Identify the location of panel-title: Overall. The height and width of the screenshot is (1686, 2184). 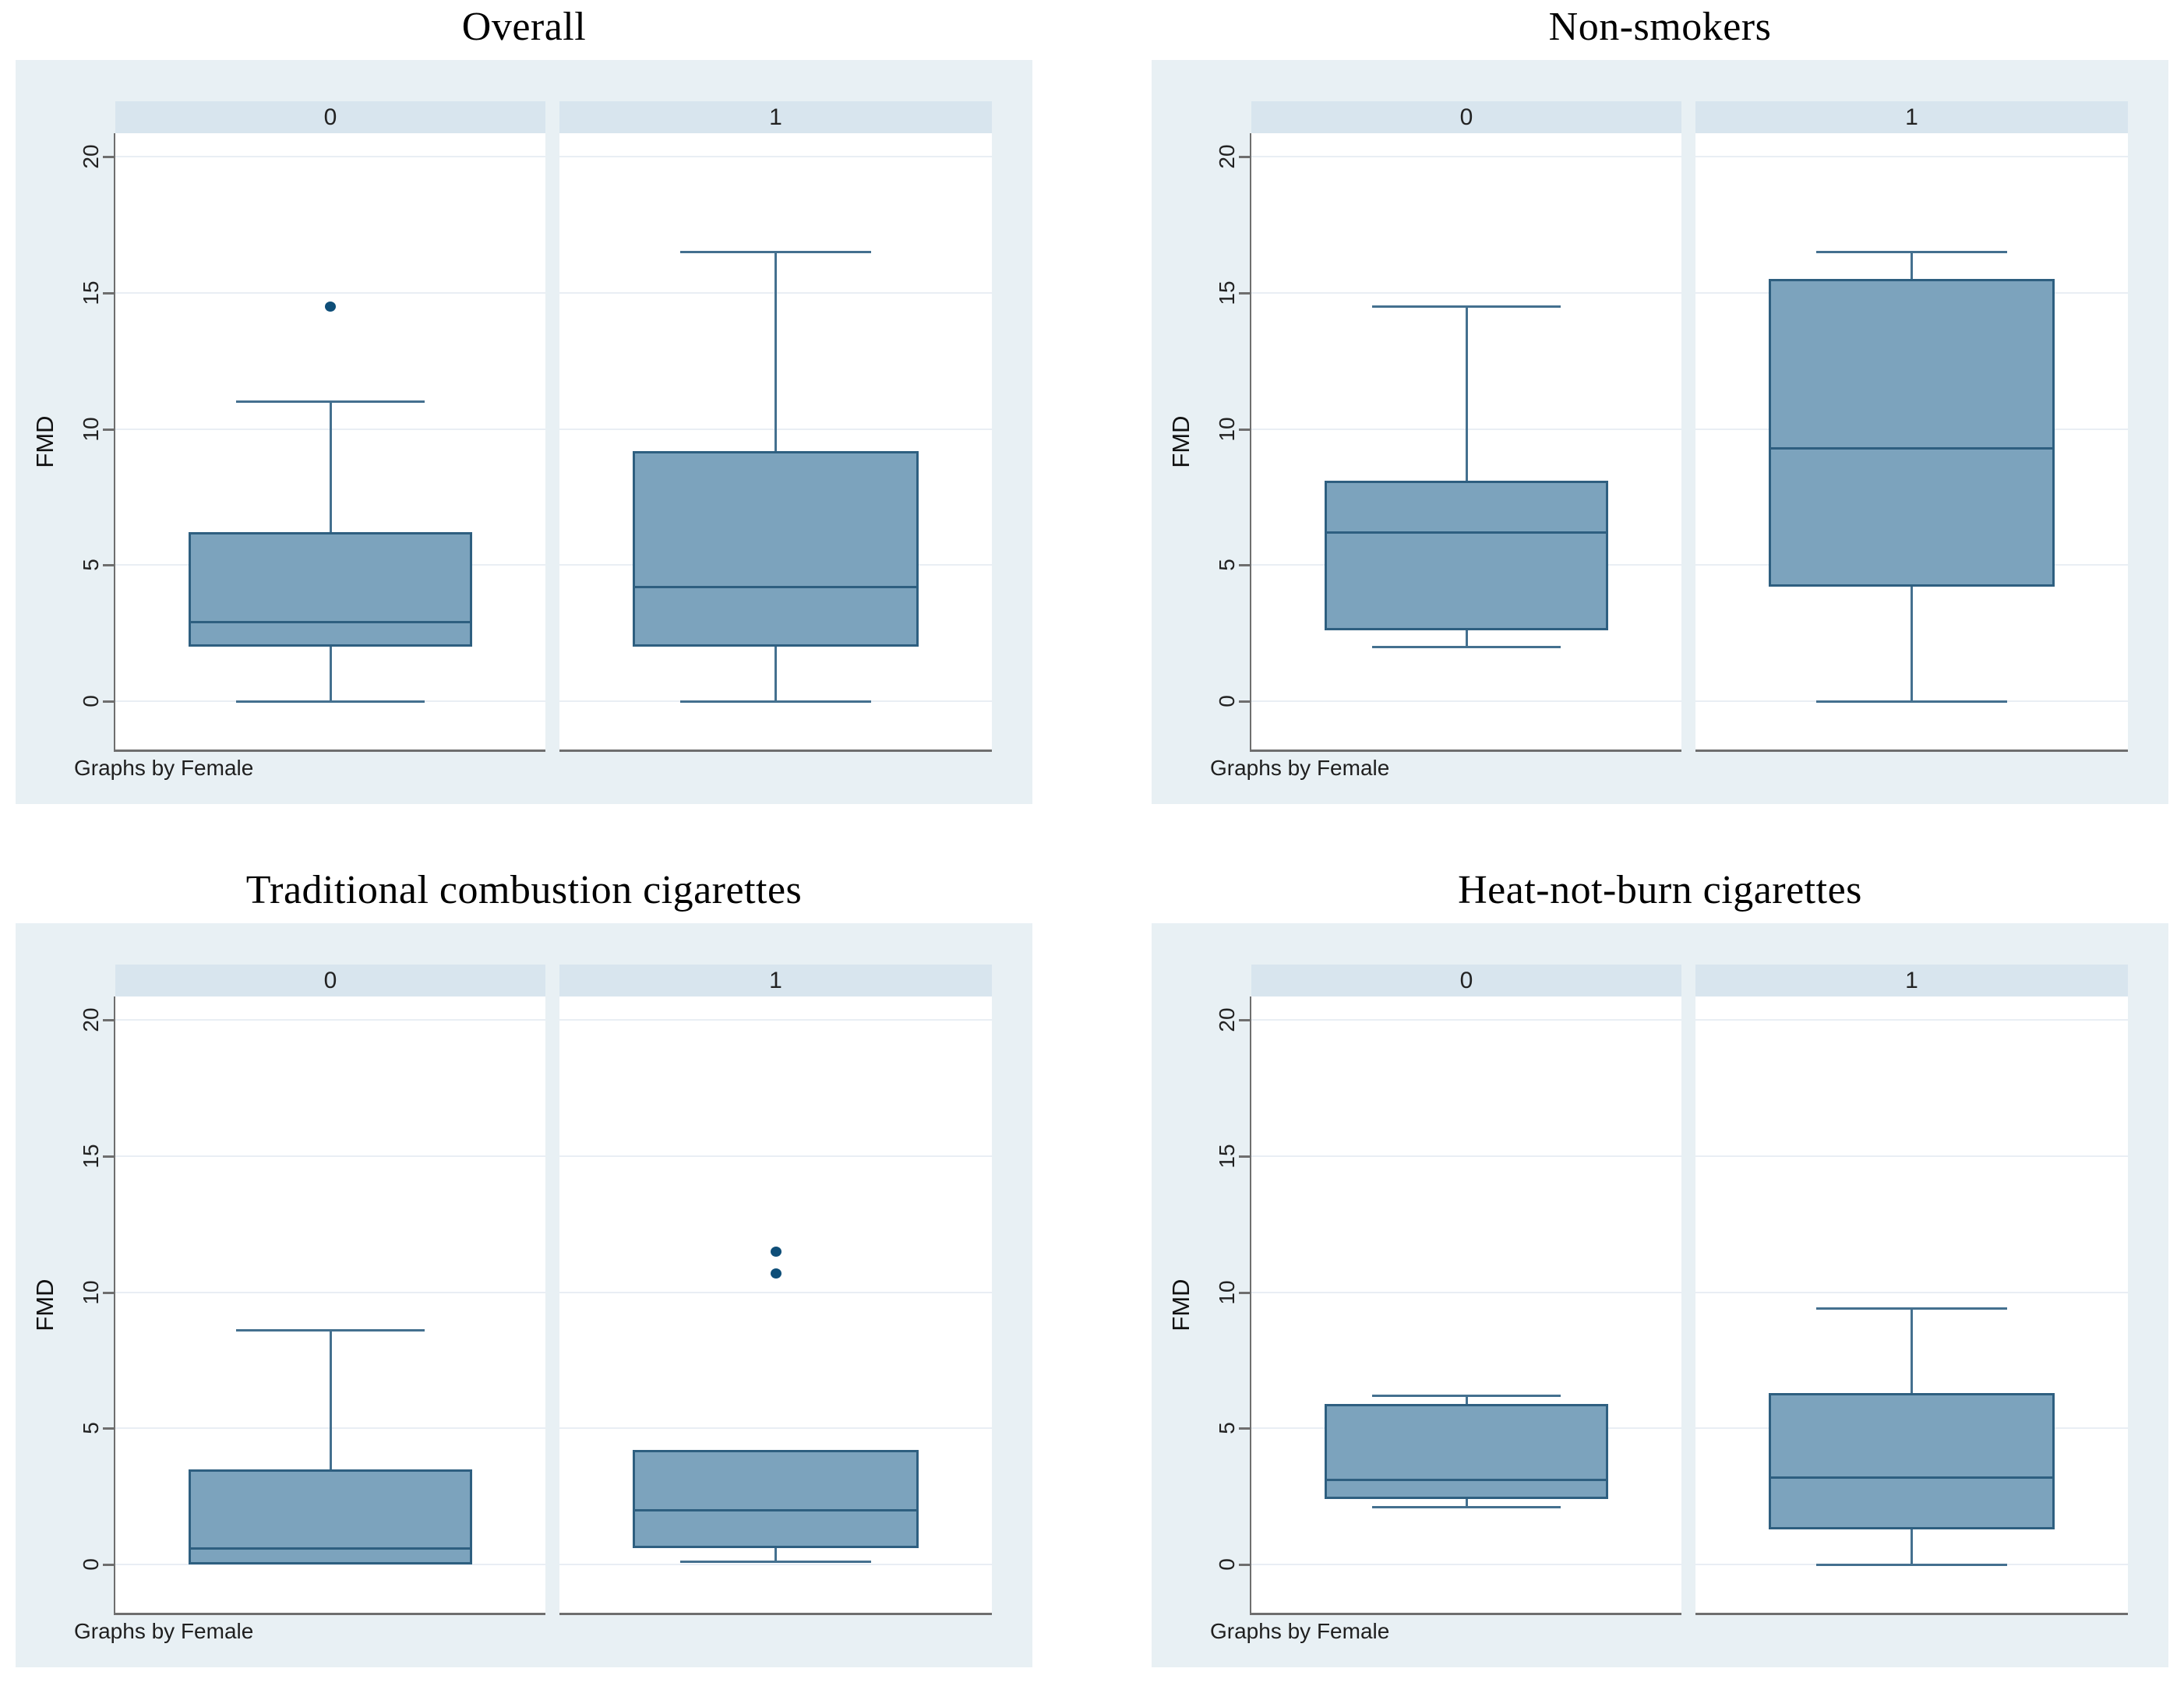
(524, 27).